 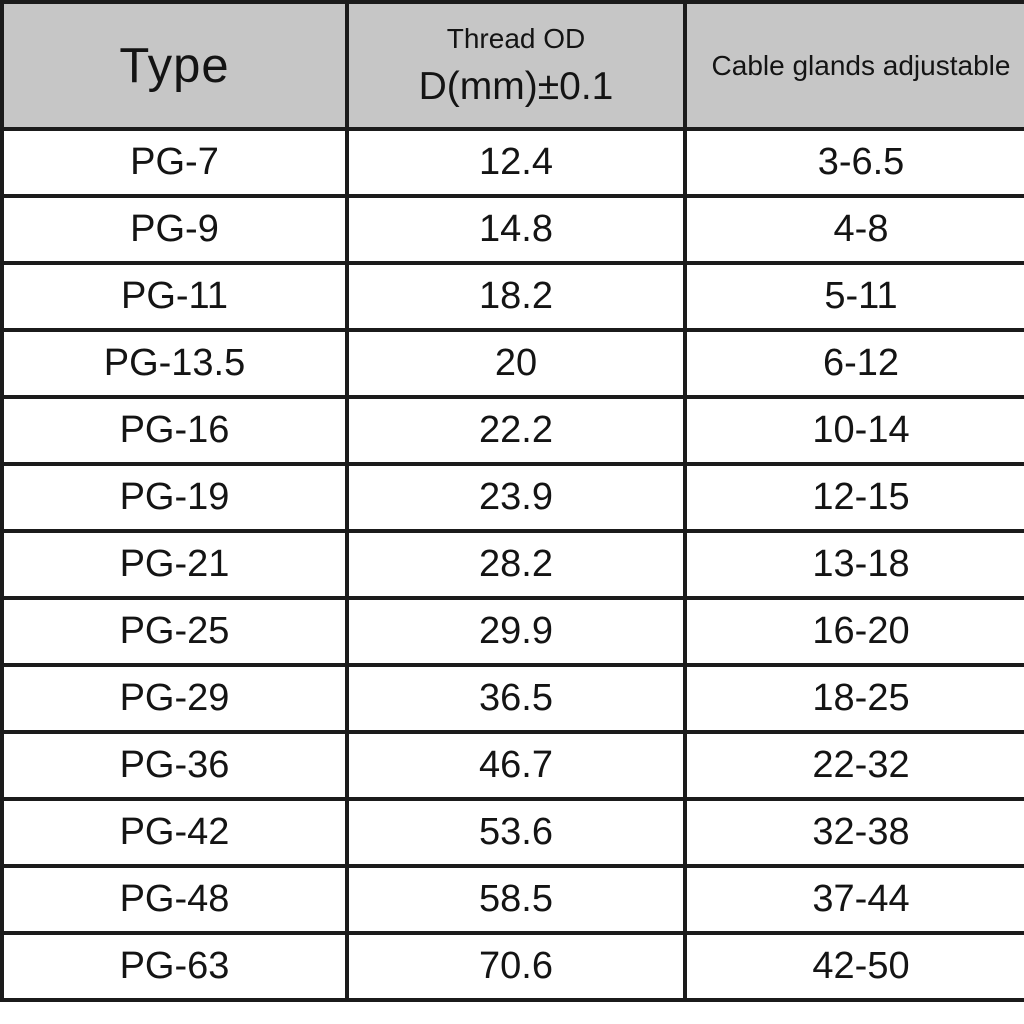 I want to click on thread-od-title: Thread OD, so click(x=516, y=38).